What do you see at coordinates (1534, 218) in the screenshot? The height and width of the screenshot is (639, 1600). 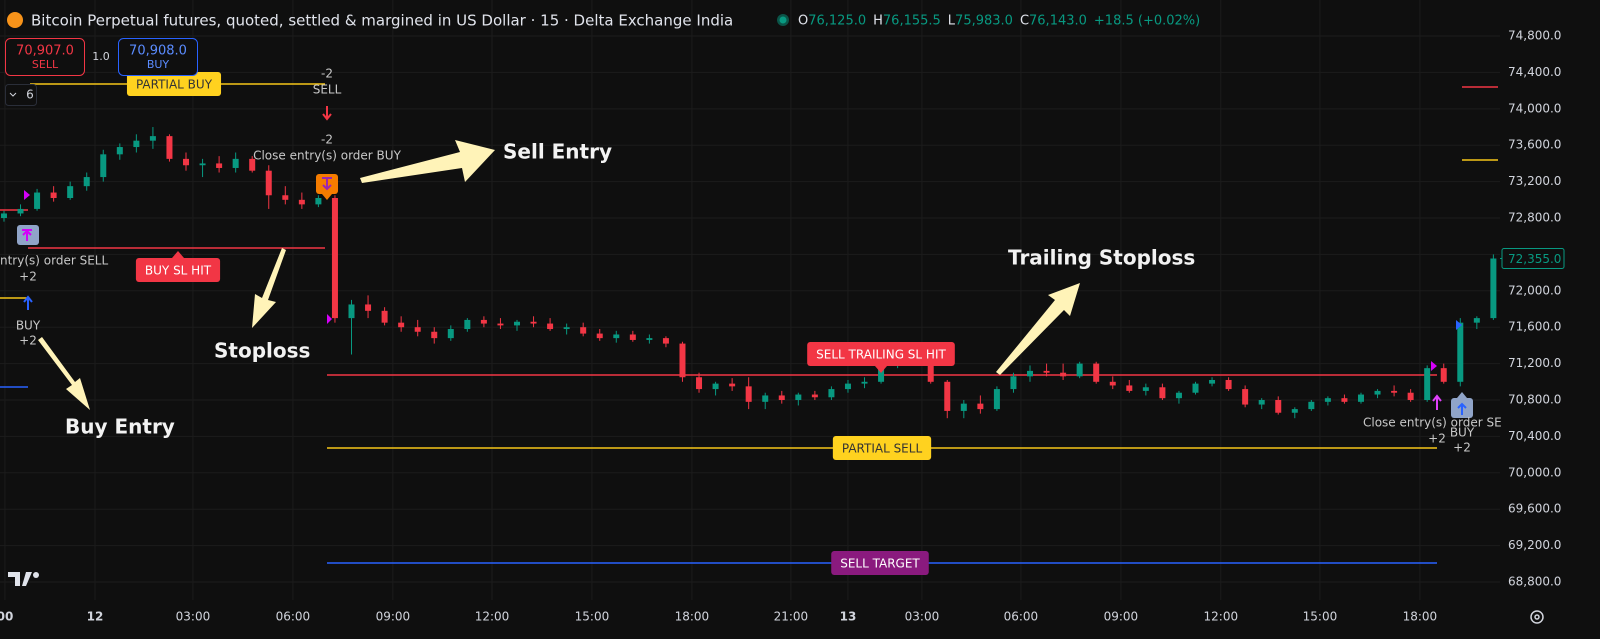 I see `y-tick-label: 72,800.0` at bounding box center [1534, 218].